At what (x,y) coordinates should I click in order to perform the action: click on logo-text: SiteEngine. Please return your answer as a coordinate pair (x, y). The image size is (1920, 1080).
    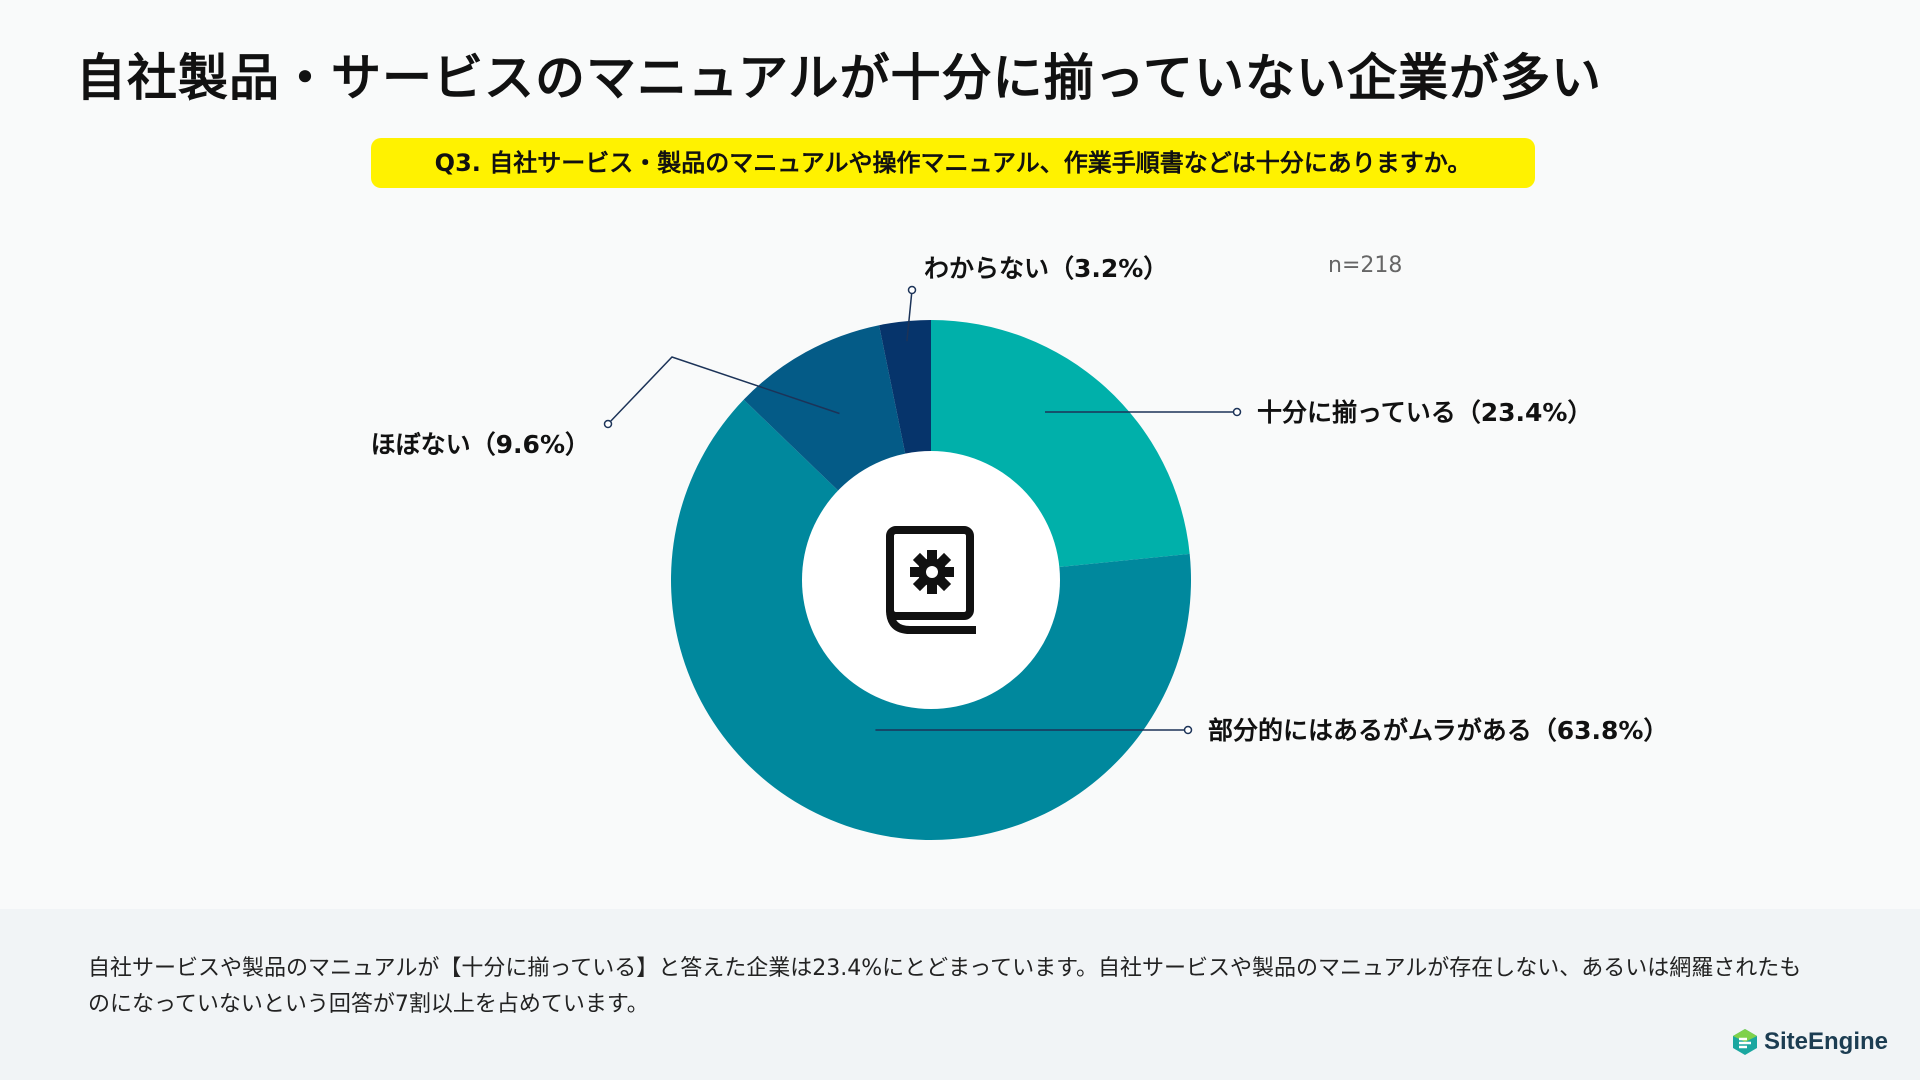
    Looking at the image, I should click on (1825, 1041).